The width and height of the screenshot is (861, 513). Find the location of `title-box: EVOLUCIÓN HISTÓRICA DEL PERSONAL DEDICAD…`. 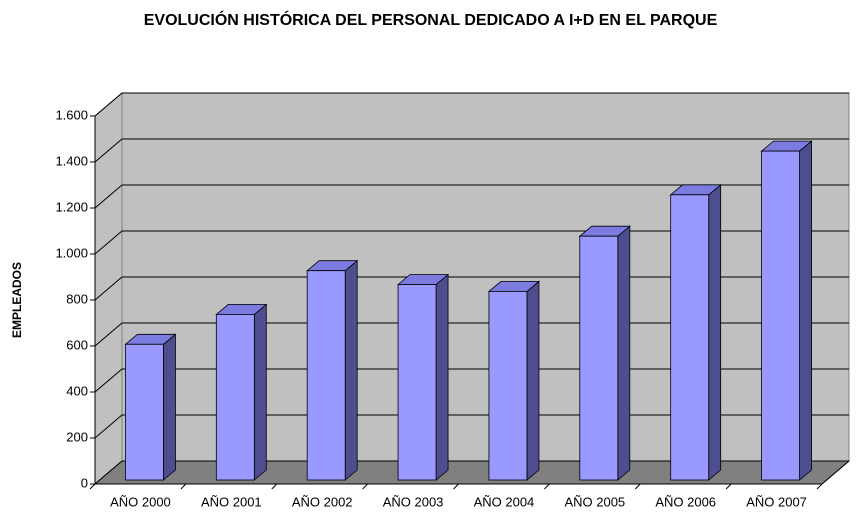

title-box: EVOLUCIÓN HISTÓRICA DEL PERSONAL DEDICAD… is located at coordinates (430, 21).